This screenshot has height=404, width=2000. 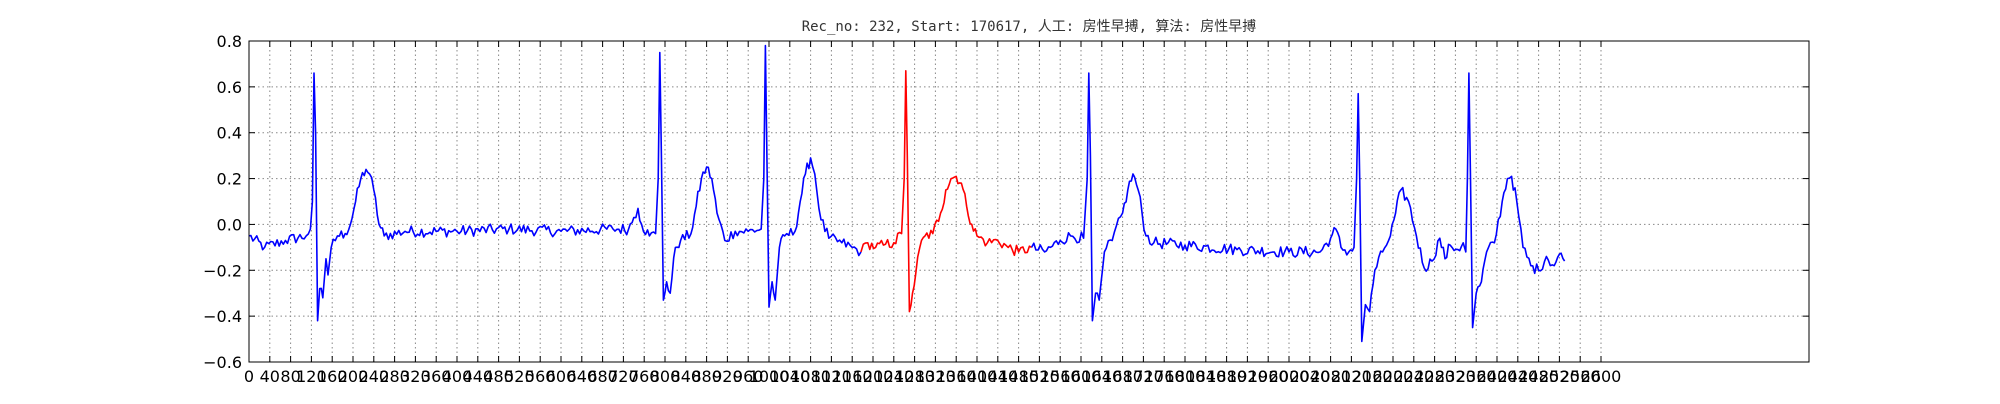 What do you see at coordinates (769, 376) in the screenshot?
I see `x-tick-label: 1000` at bounding box center [769, 376].